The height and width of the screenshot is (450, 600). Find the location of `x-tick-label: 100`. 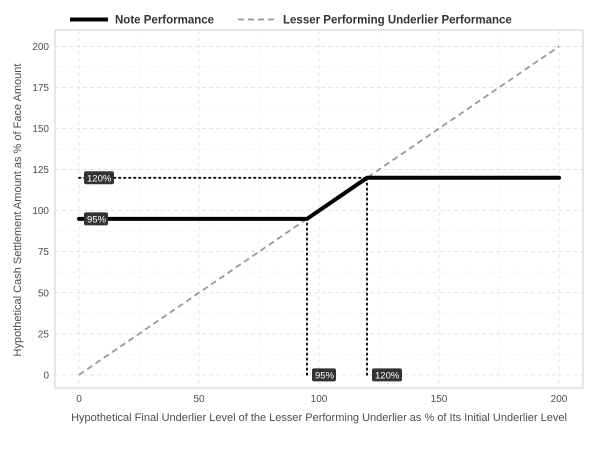

x-tick-label: 100 is located at coordinates (319, 399).